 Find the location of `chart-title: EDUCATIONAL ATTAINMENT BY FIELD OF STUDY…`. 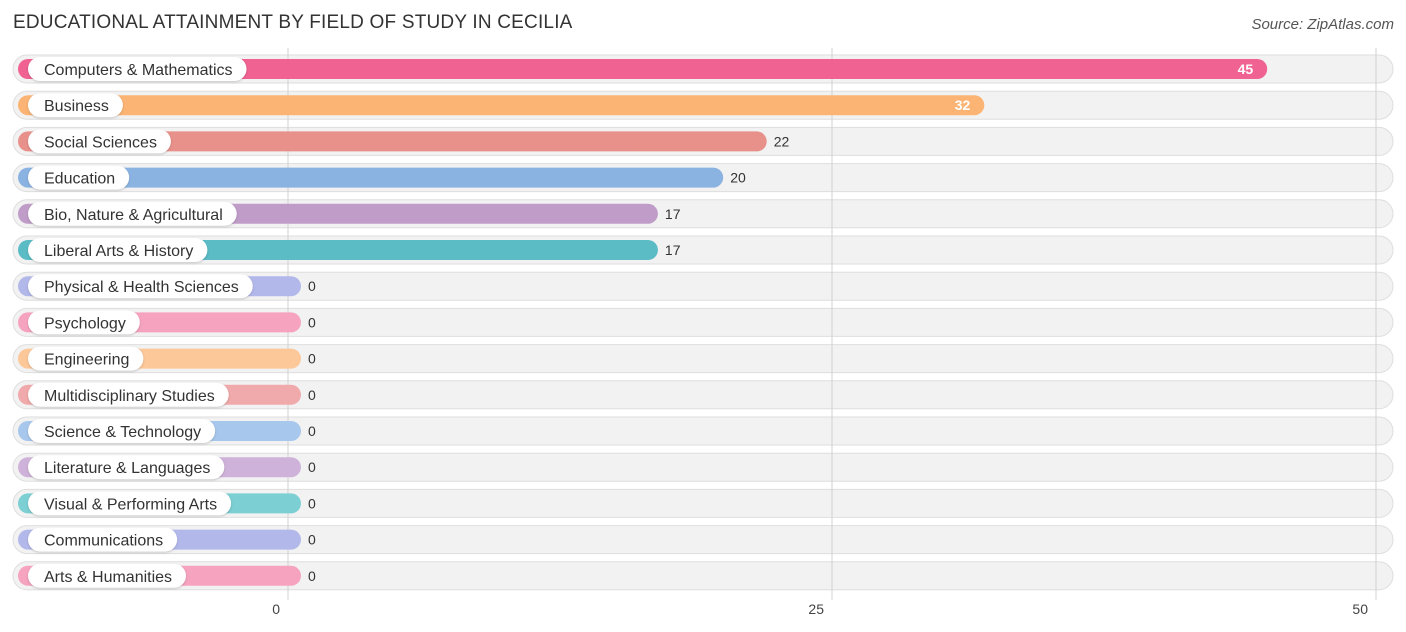

chart-title: EDUCATIONAL ATTAINMENT BY FIELD OF STUDY… is located at coordinates (293, 22).